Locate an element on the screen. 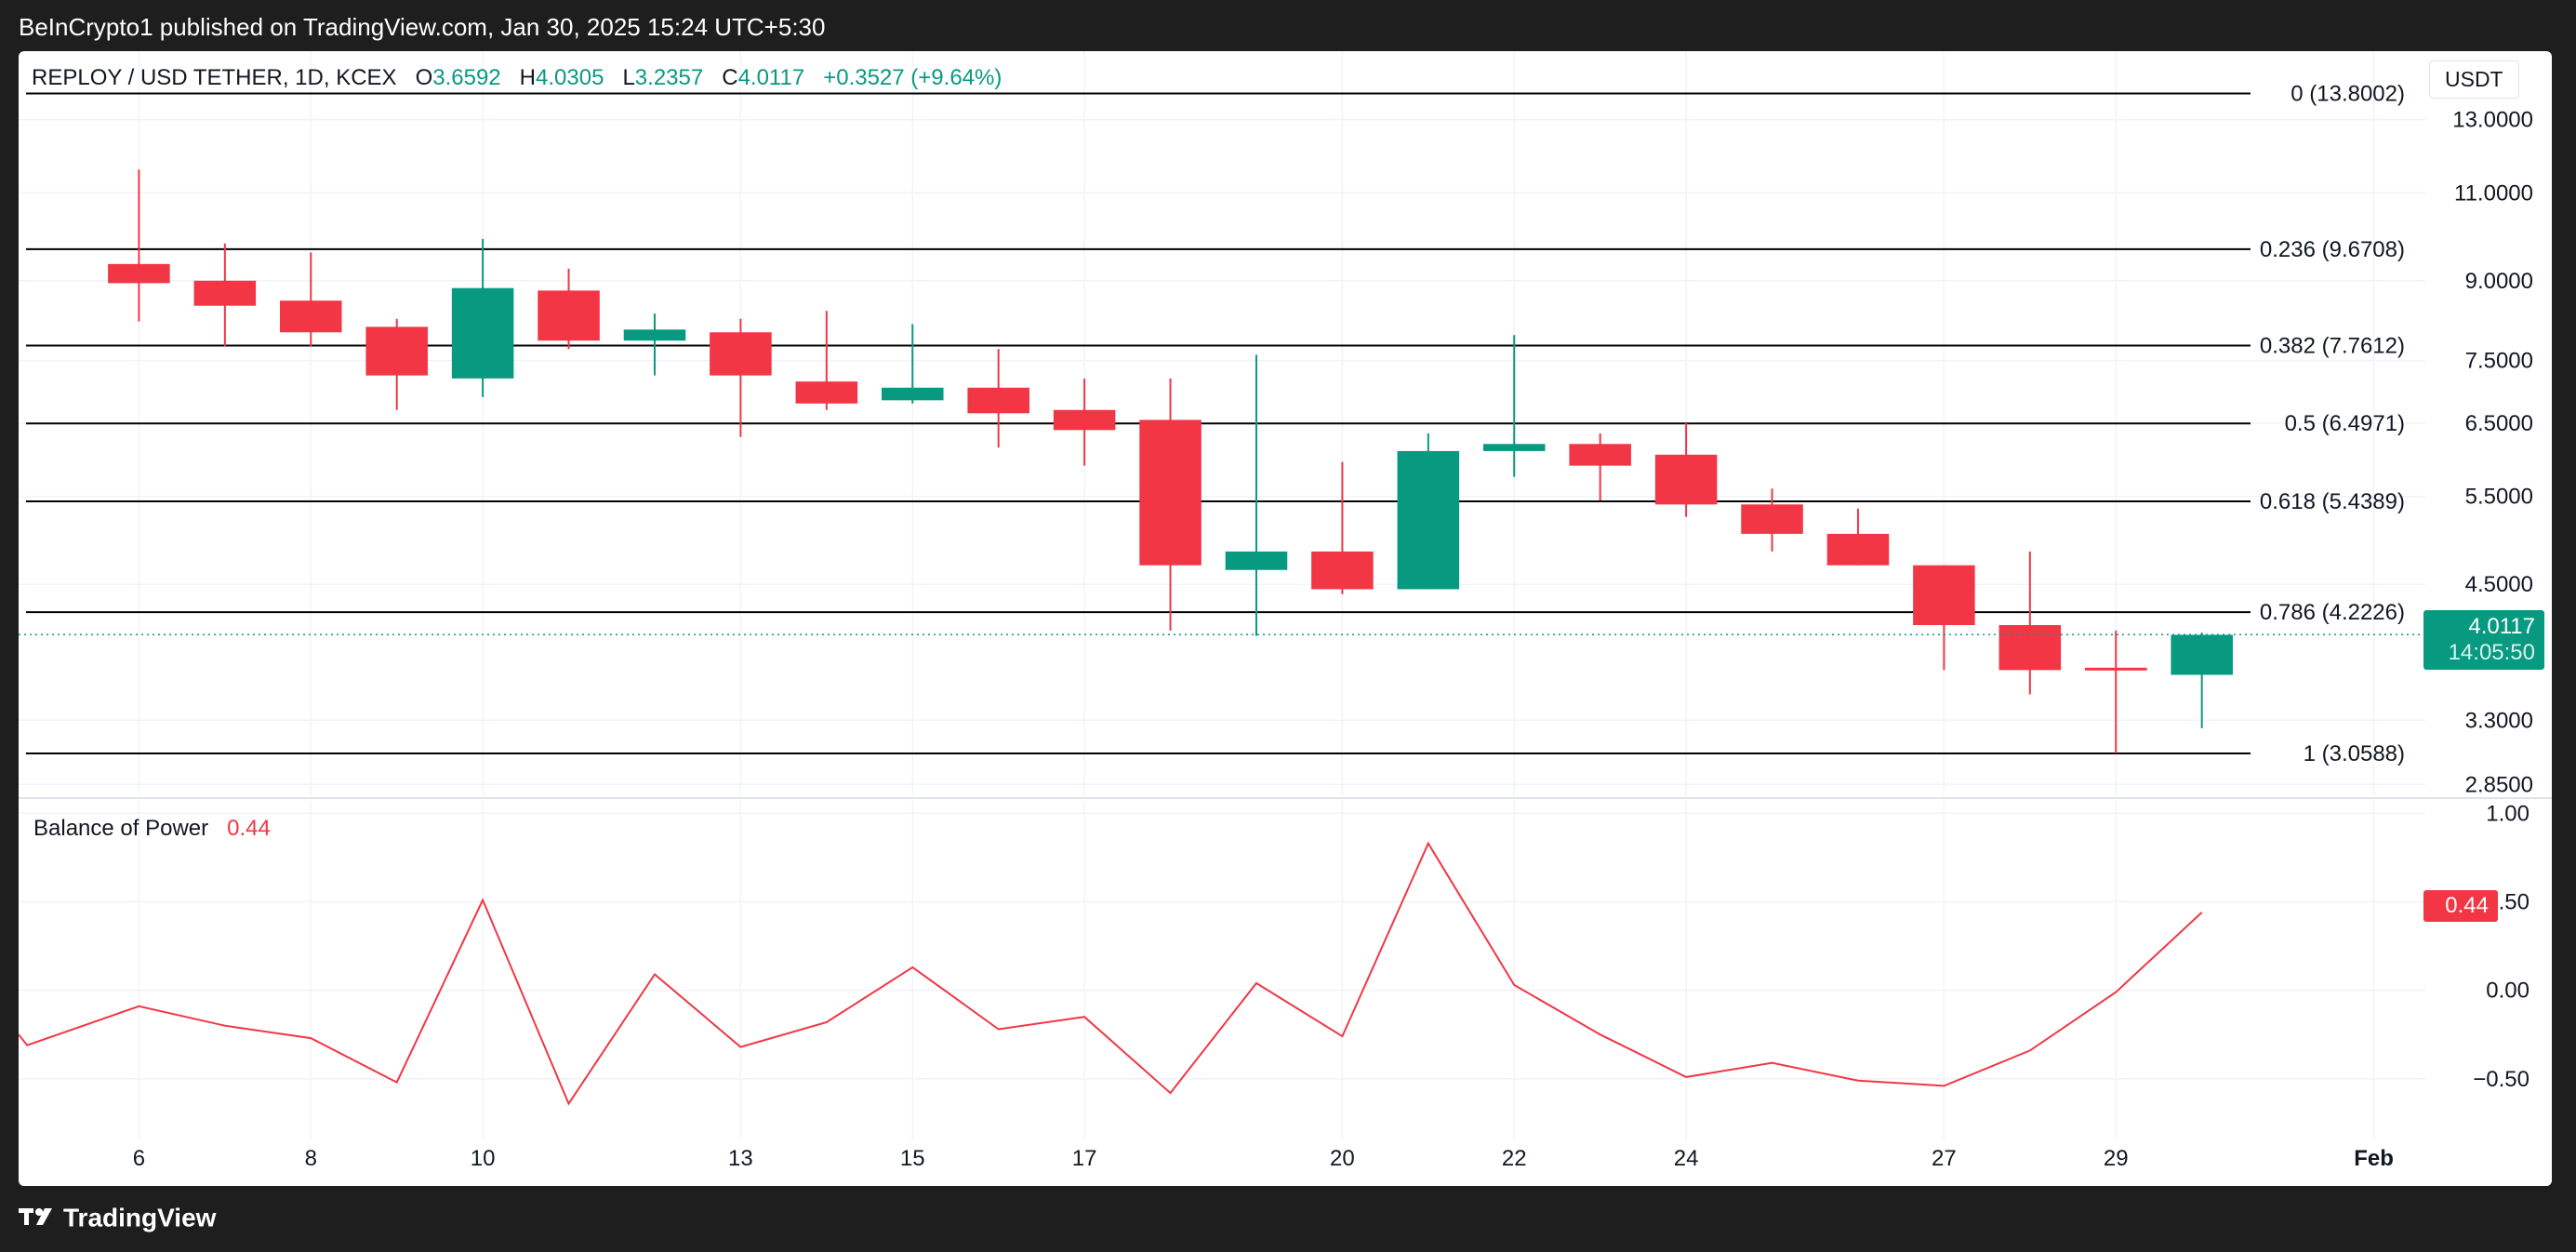  price-tick-label: 11.0000 is located at coordinates (2493, 193).